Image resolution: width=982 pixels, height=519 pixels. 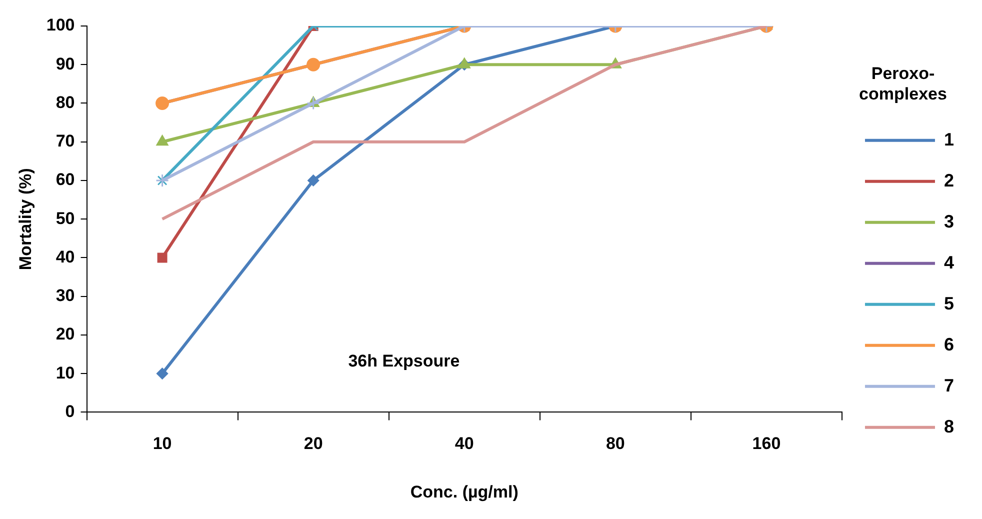 I want to click on y-tick-label: 40, so click(x=65, y=256).